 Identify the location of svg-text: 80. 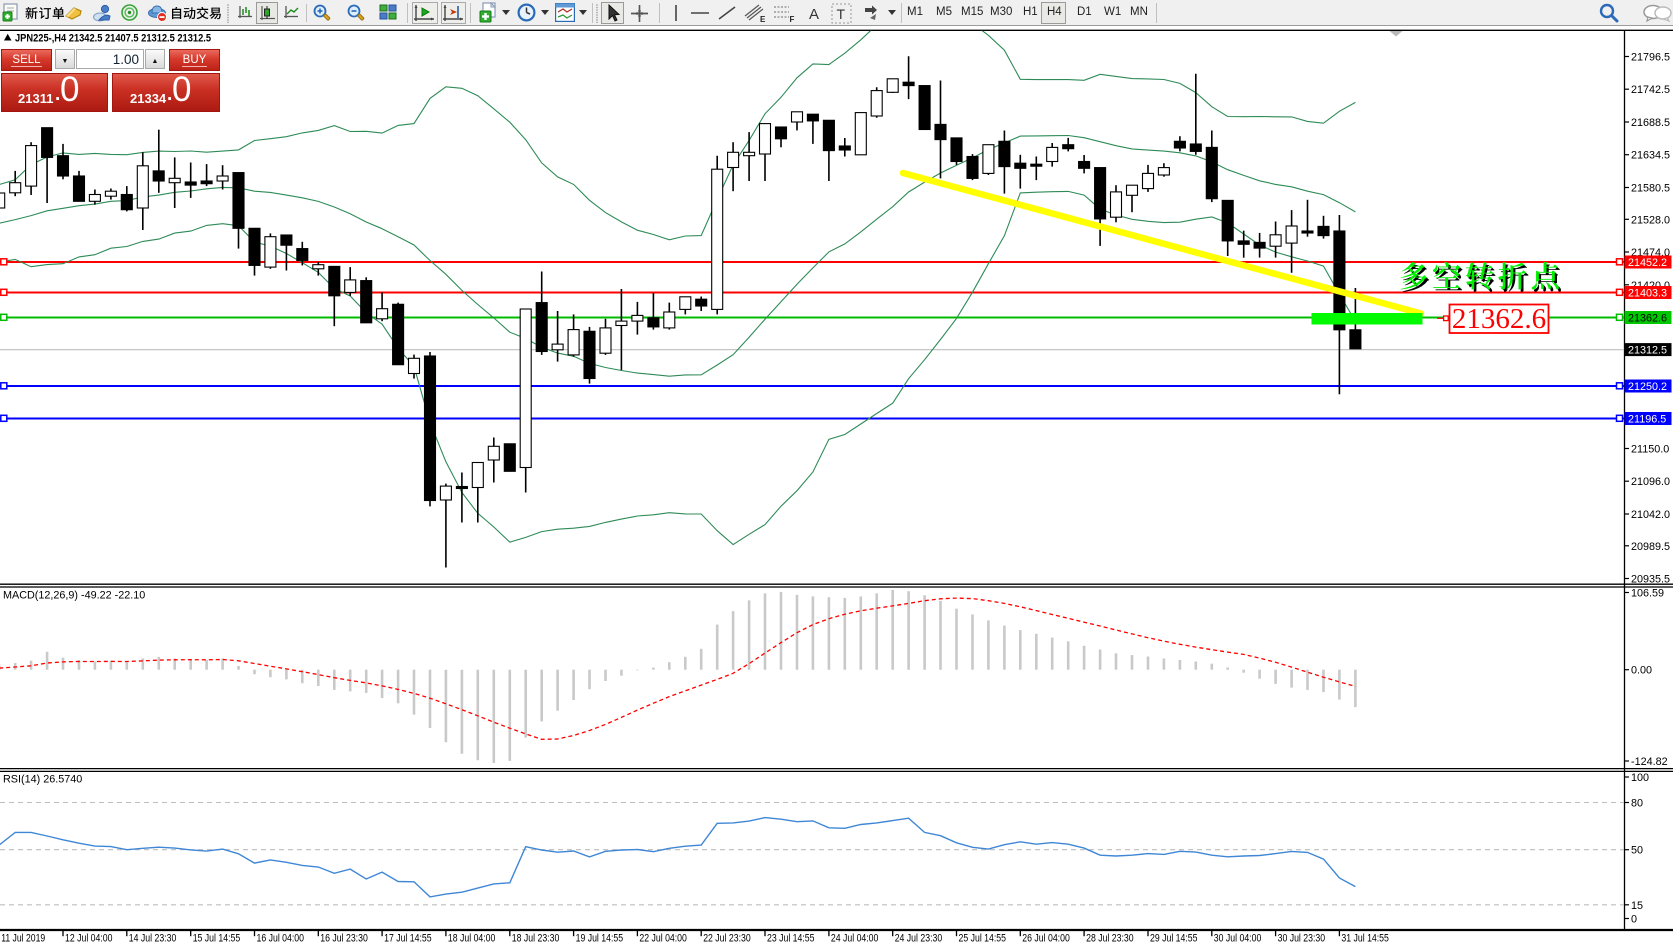
(1637, 804).